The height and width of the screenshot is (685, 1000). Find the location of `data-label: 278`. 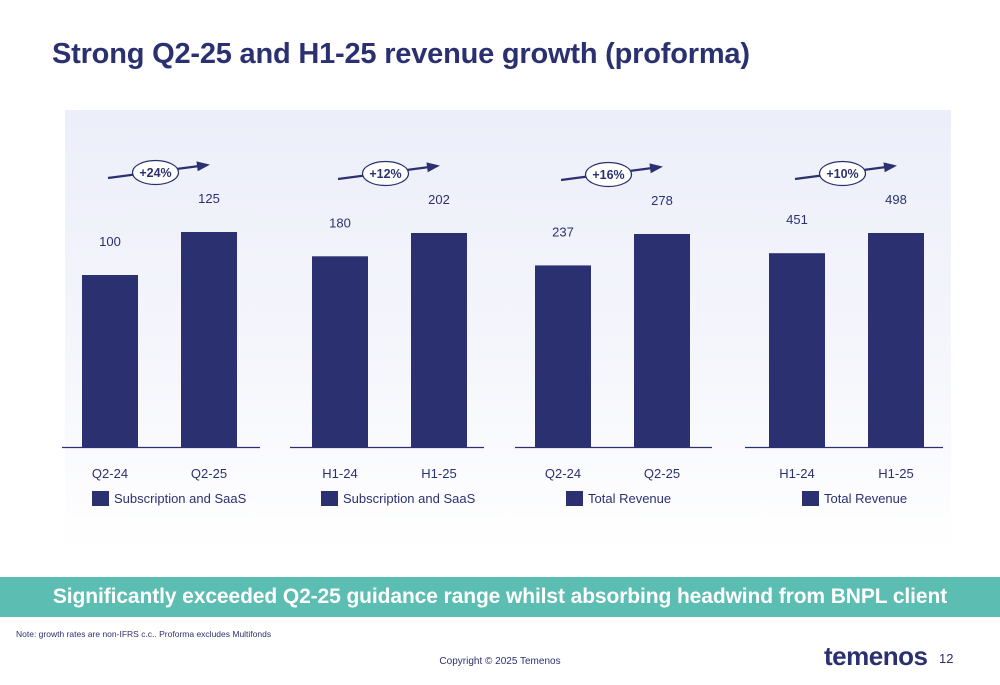

data-label: 278 is located at coordinates (662, 200).